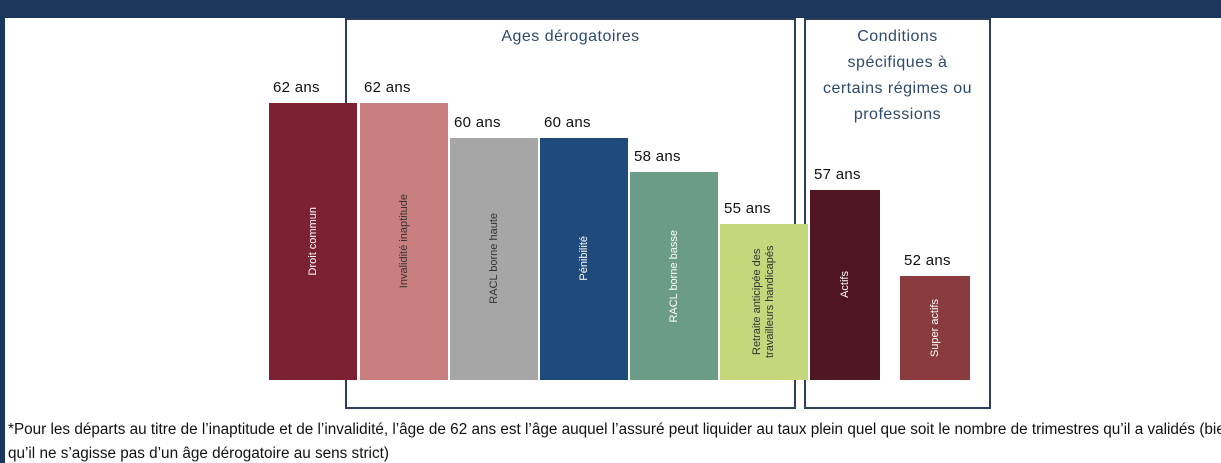 The height and width of the screenshot is (463, 1221). I want to click on bar: Droit commun, so click(313, 241).